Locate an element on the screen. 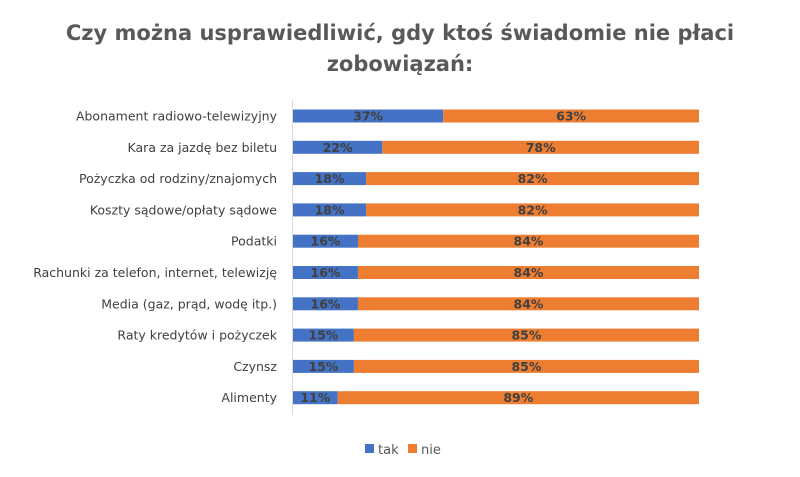  category-label: Alimenty is located at coordinates (249, 397).